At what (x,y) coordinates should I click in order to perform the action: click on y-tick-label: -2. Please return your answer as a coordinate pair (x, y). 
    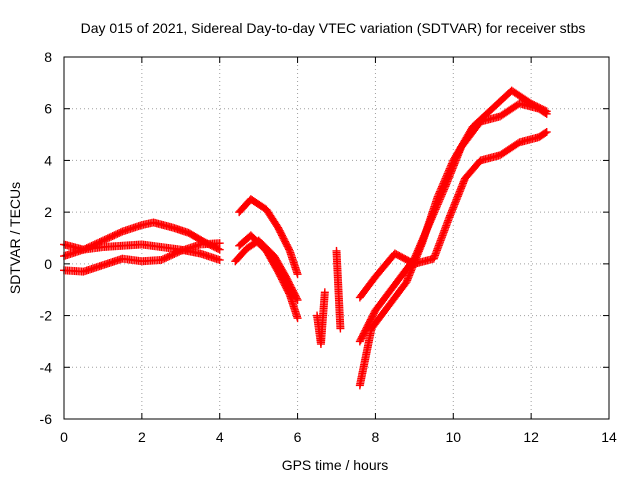
    Looking at the image, I should click on (46, 316).